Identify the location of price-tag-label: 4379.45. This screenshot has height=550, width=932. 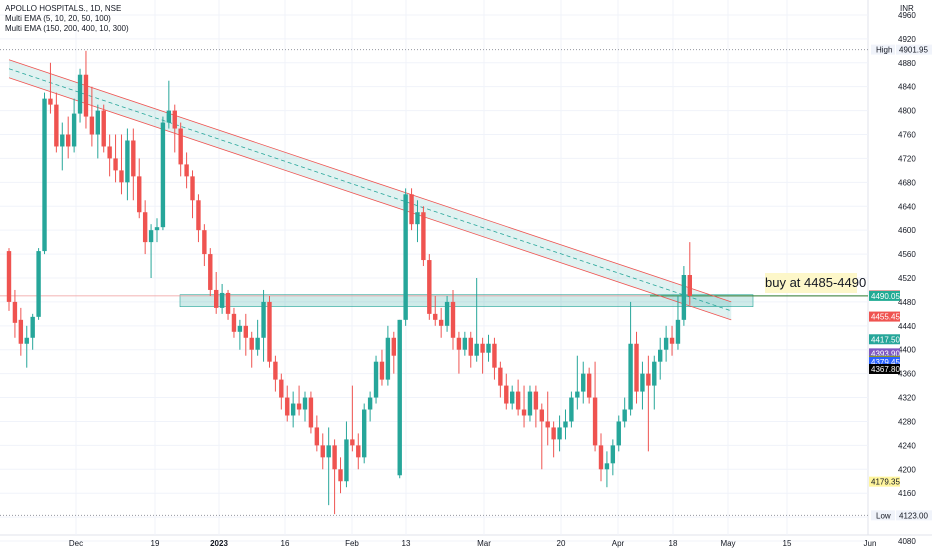
(885, 362).